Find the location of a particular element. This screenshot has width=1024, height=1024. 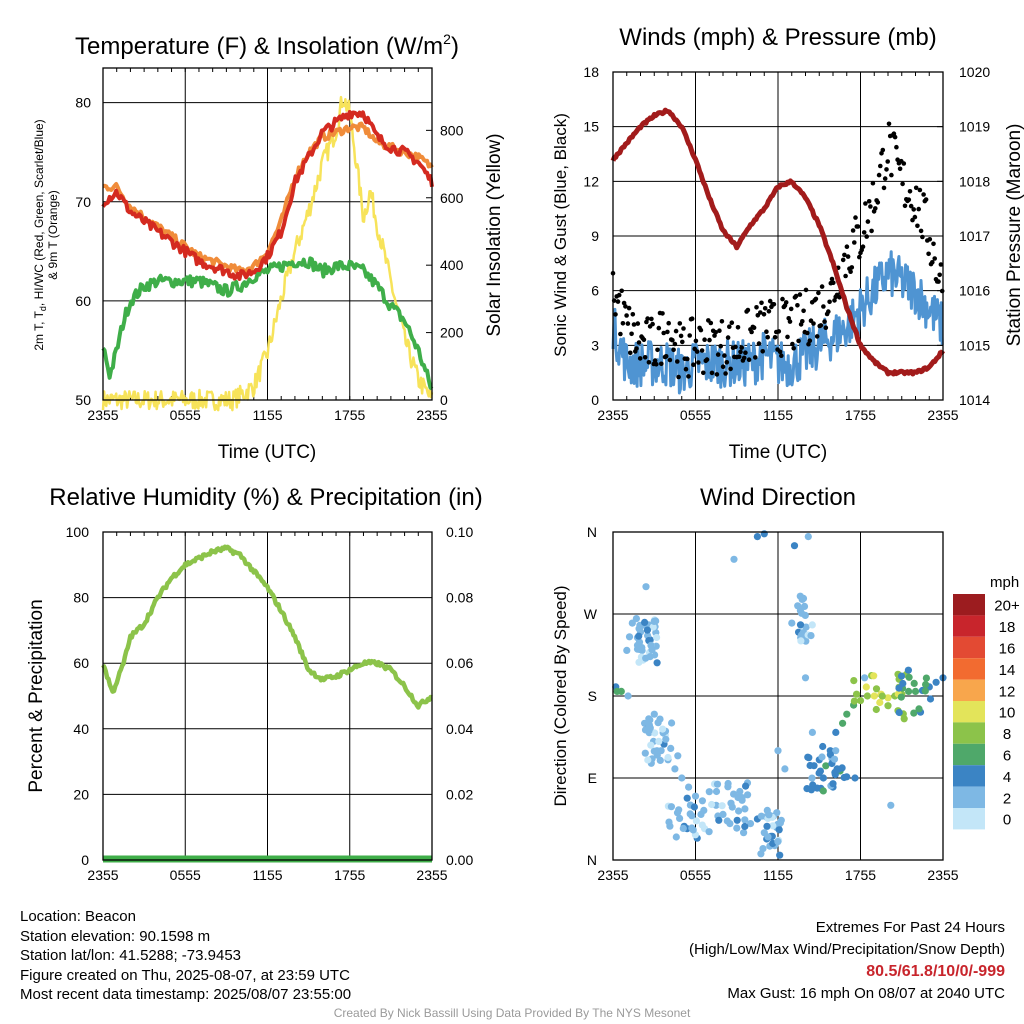

legend-label: 6 is located at coordinates (1007, 756).